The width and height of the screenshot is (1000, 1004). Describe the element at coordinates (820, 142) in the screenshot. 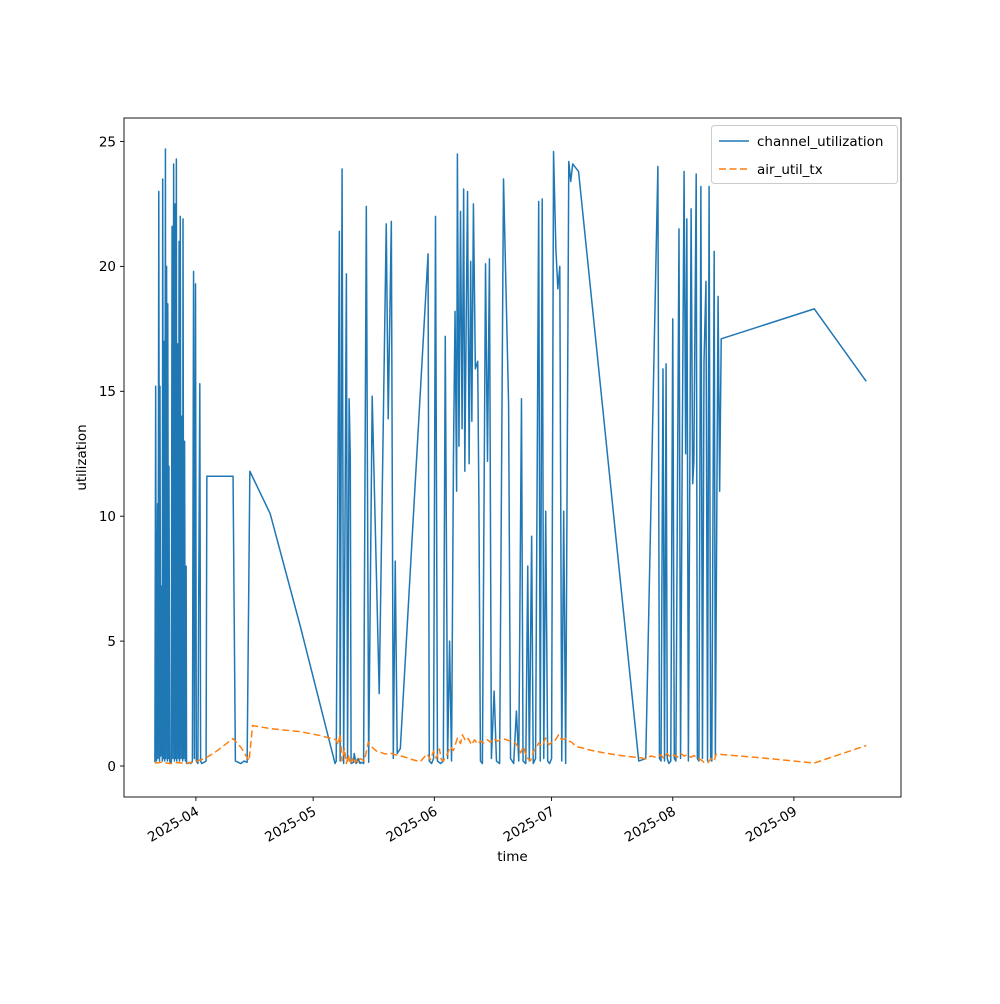

I see `legend-label-channel_utilization: channel_utilization` at that location.